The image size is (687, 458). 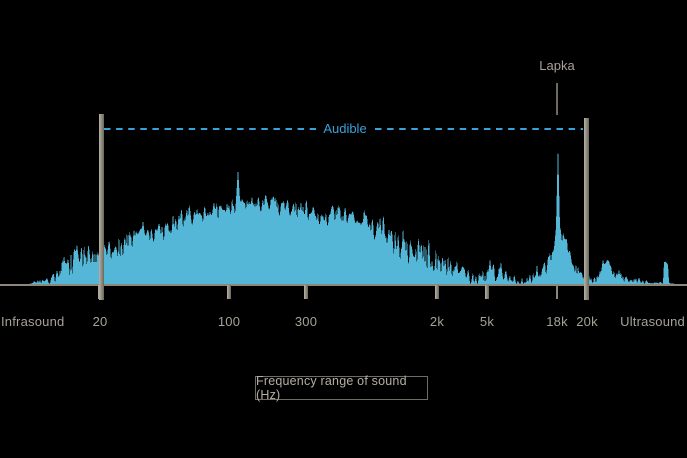 I want to click on x-axis-line, so click(x=343, y=285).